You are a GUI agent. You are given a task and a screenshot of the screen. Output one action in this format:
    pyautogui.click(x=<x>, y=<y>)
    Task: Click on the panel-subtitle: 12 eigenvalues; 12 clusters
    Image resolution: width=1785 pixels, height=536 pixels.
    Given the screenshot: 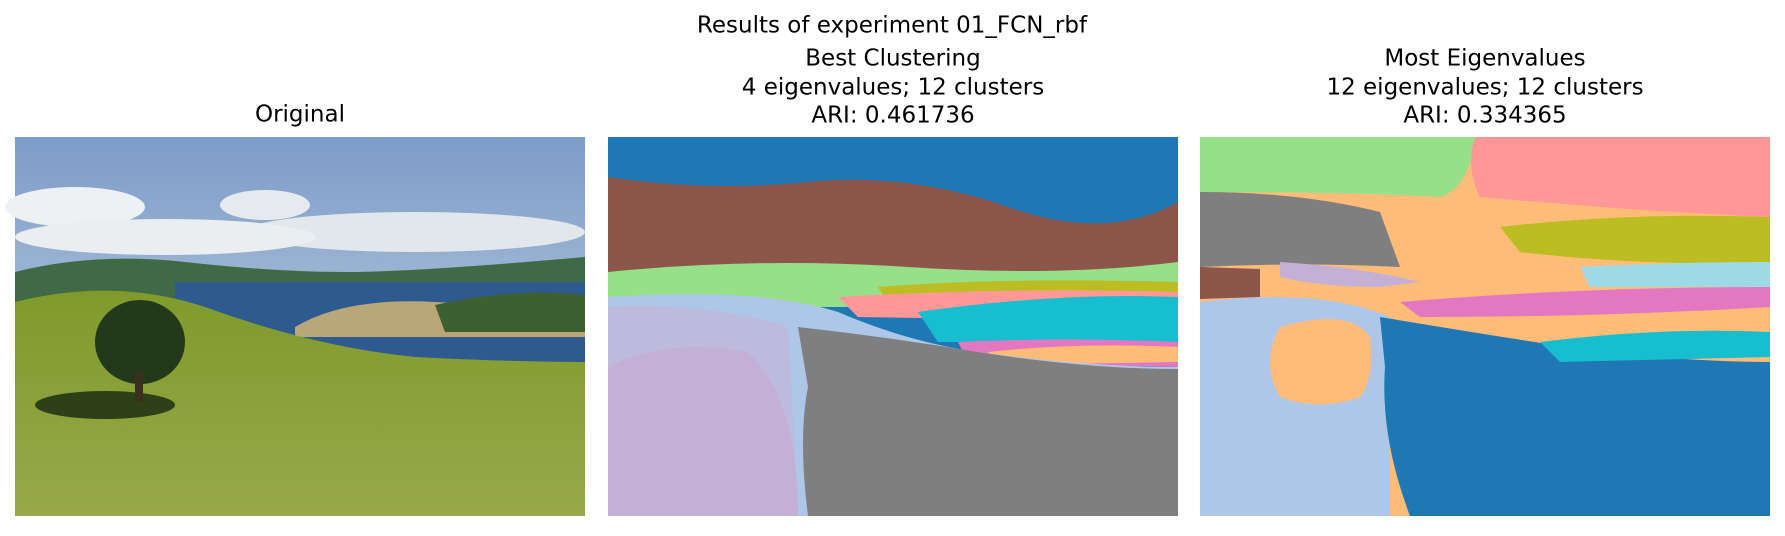 What is the action you would take?
    pyautogui.click(x=1484, y=88)
    